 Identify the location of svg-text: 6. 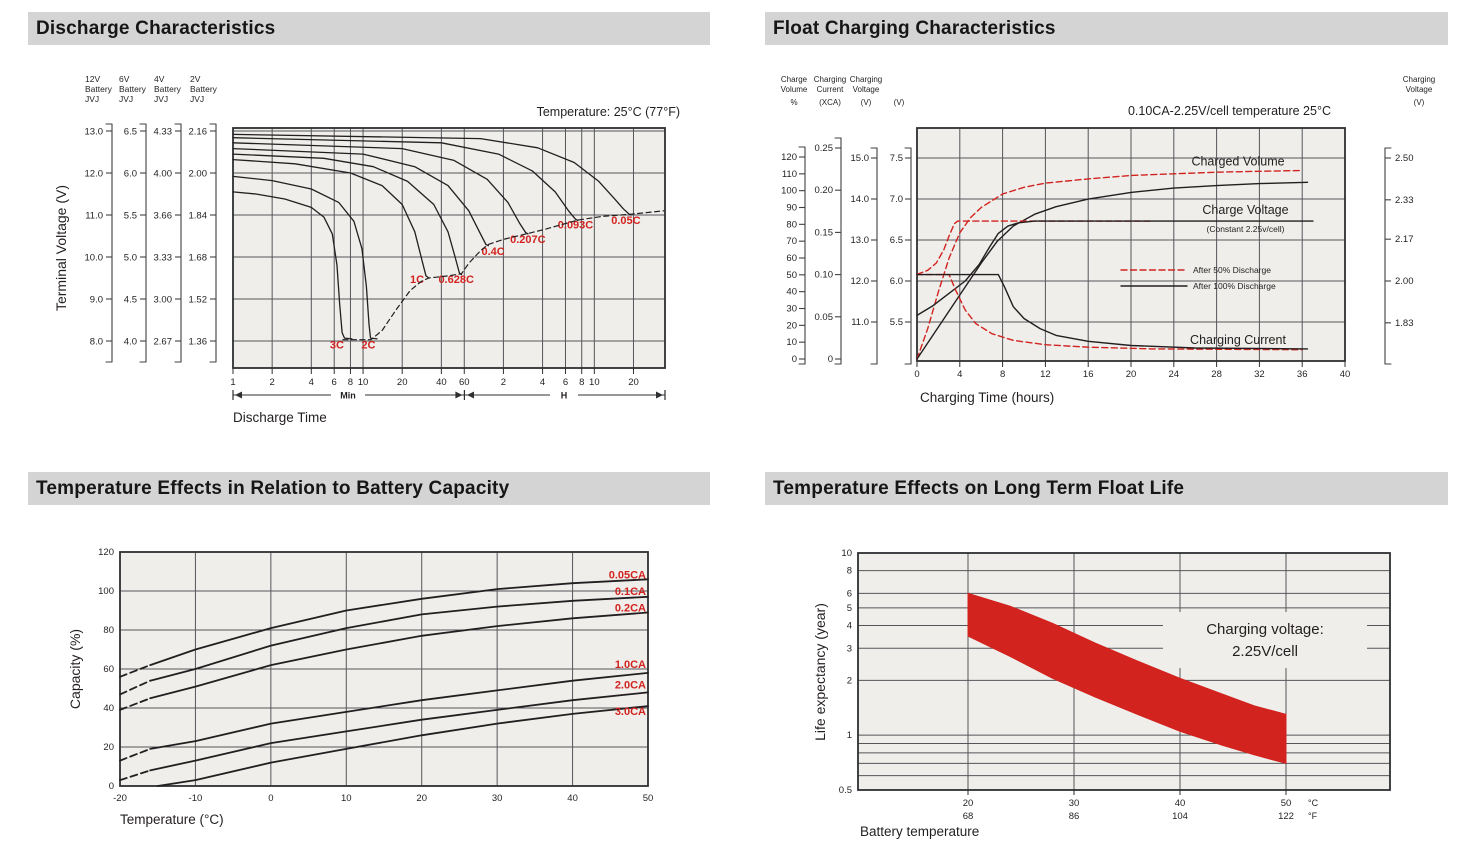
(334, 382).